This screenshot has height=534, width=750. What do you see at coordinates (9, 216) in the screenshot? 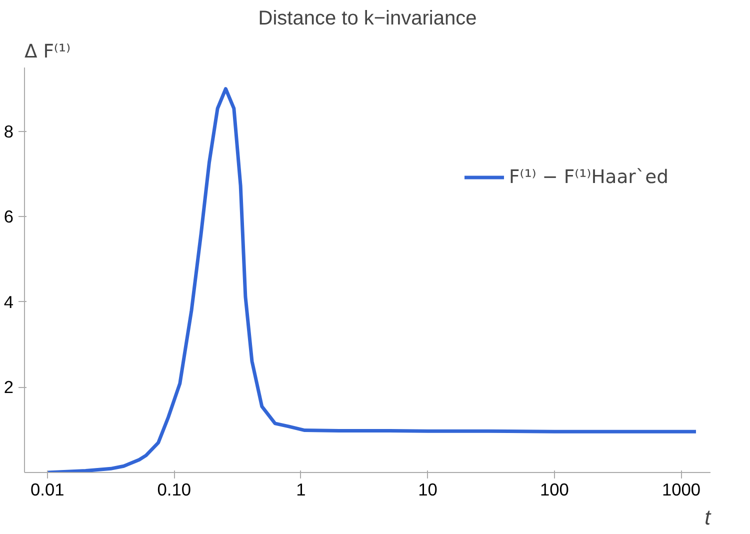
I see `y-tick-label: 6` at bounding box center [9, 216].